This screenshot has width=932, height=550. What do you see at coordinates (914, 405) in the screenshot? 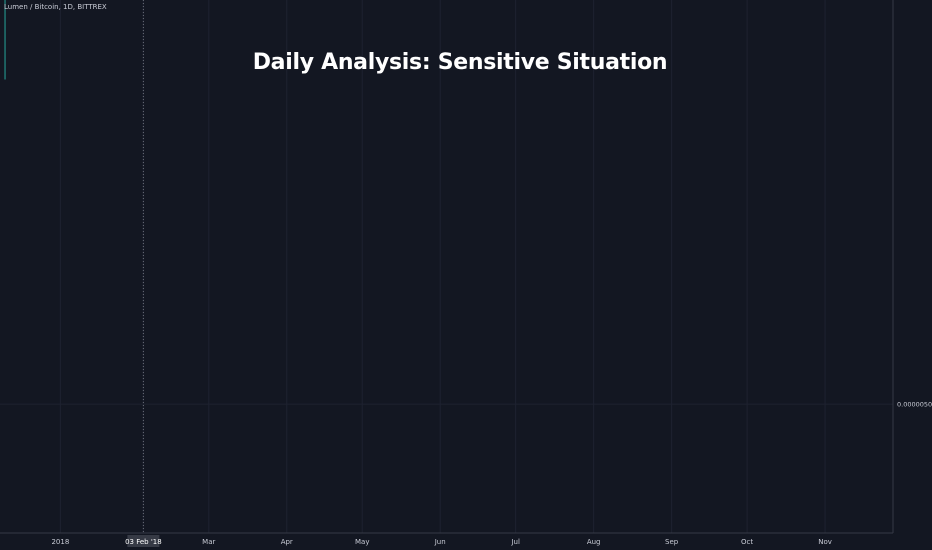
I see `price-tick-label: 0.00000500` at bounding box center [914, 405].